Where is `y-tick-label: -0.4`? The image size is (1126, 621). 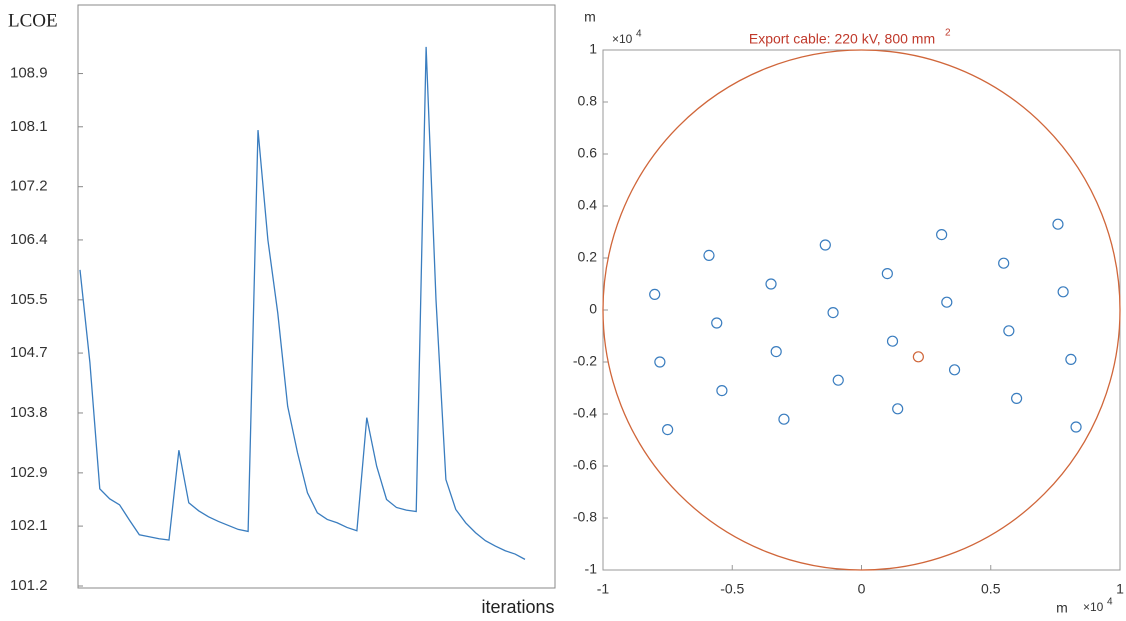
y-tick-label: -0.4 is located at coordinates (585, 413).